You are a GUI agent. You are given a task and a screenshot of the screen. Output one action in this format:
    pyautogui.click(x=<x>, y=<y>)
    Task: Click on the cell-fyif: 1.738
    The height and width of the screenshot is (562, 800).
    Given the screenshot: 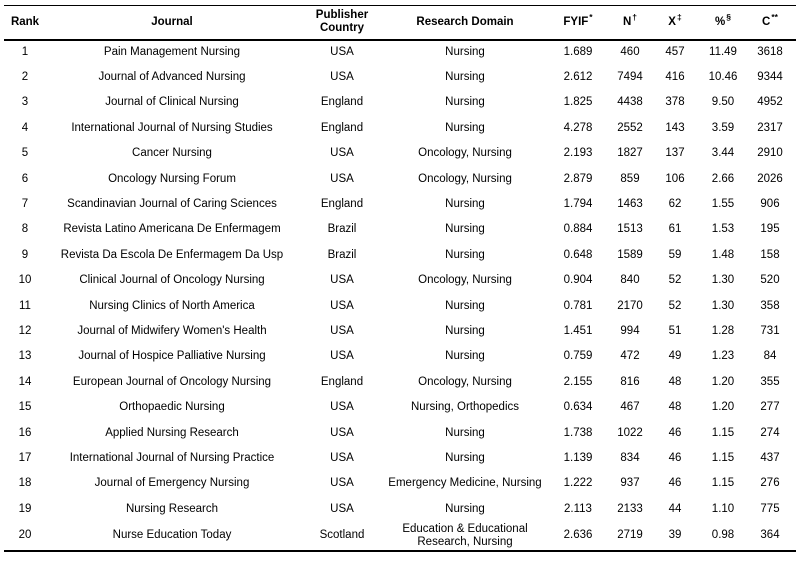 What is the action you would take?
    pyautogui.click(x=578, y=432)
    